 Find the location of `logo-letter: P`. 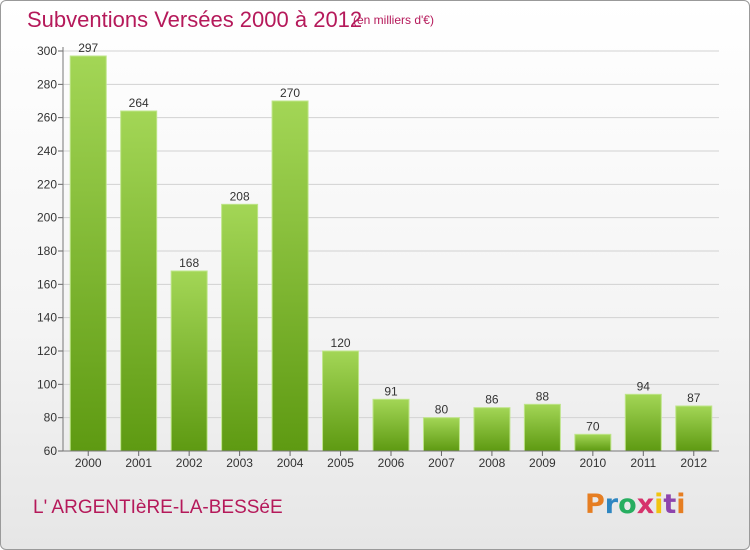

logo-letter: P is located at coordinates (595, 504).